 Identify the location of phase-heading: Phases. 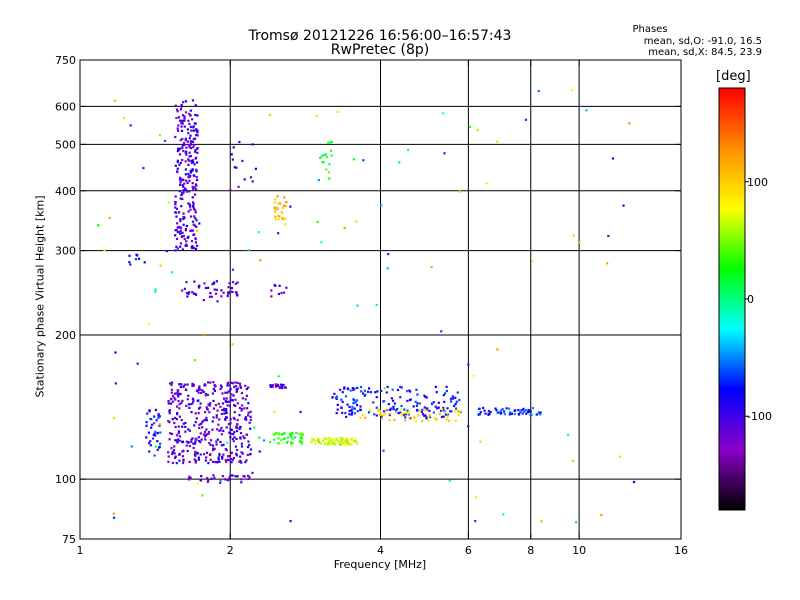
(650, 29).